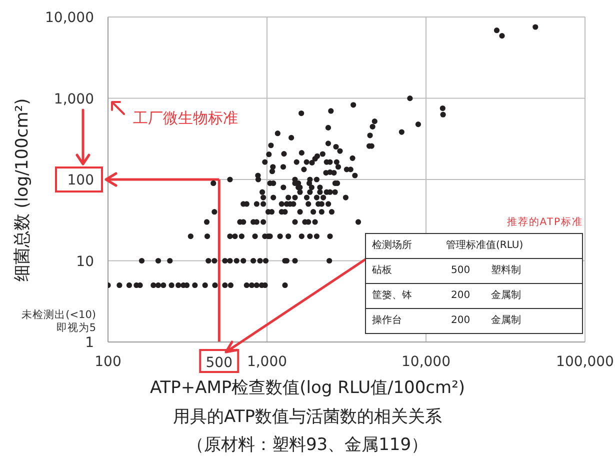  What do you see at coordinates (485, 245) in the screenshot?
I see `annotation: 管理标准值(RLU)` at bounding box center [485, 245].